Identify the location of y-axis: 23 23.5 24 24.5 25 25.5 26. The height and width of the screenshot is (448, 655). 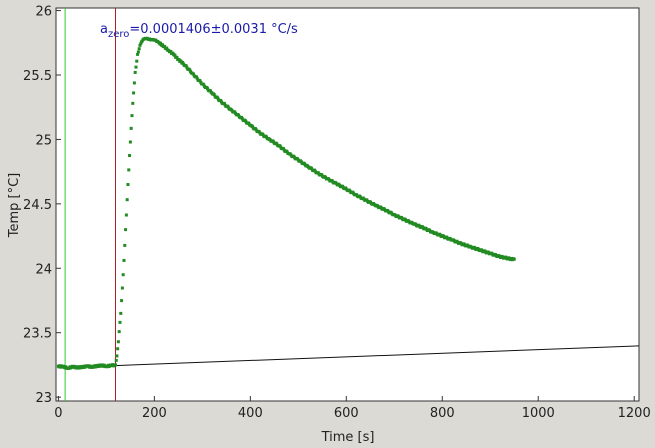
(42, 205).